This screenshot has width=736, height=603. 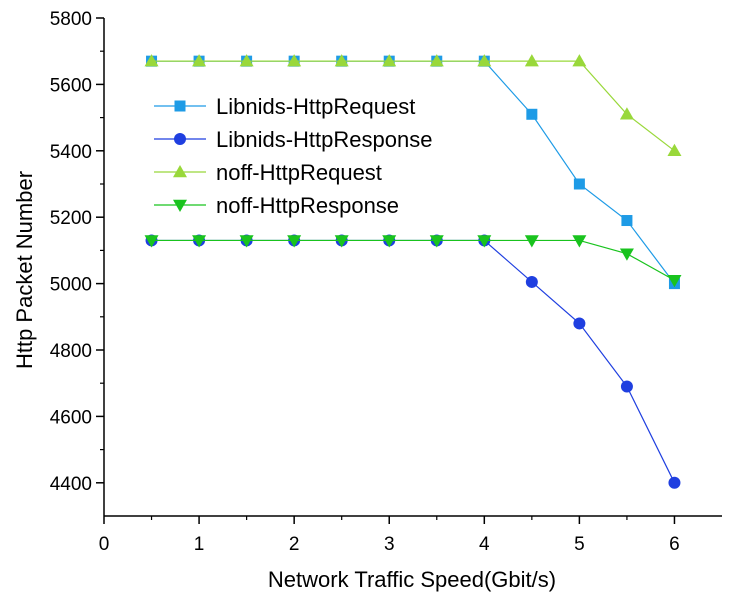 What do you see at coordinates (294, 544) in the screenshot?
I see `x-tick-label: 2` at bounding box center [294, 544].